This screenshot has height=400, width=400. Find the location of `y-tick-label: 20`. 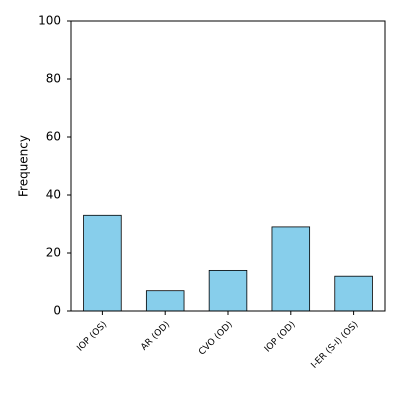

y-tick-label: 20 is located at coordinates (53, 253).